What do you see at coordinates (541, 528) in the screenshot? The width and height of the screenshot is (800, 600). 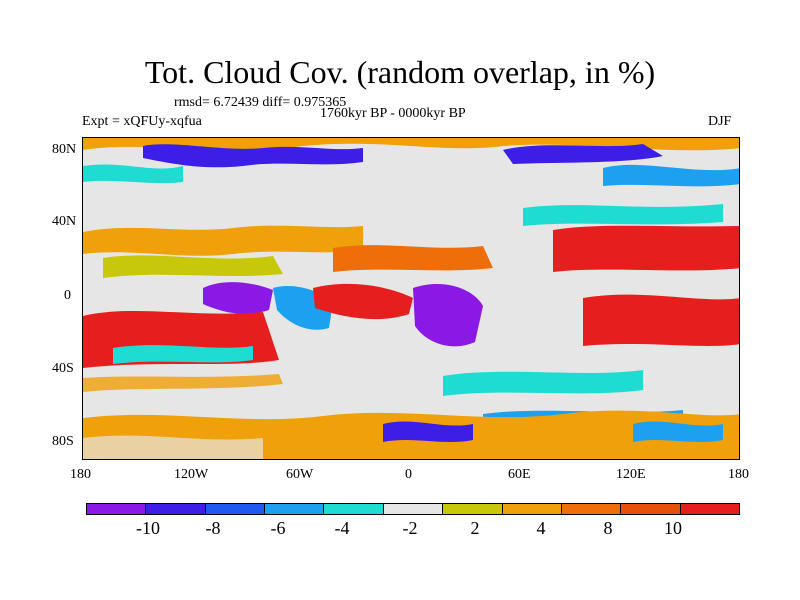 I see `colorbar-label: 4` at bounding box center [541, 528].